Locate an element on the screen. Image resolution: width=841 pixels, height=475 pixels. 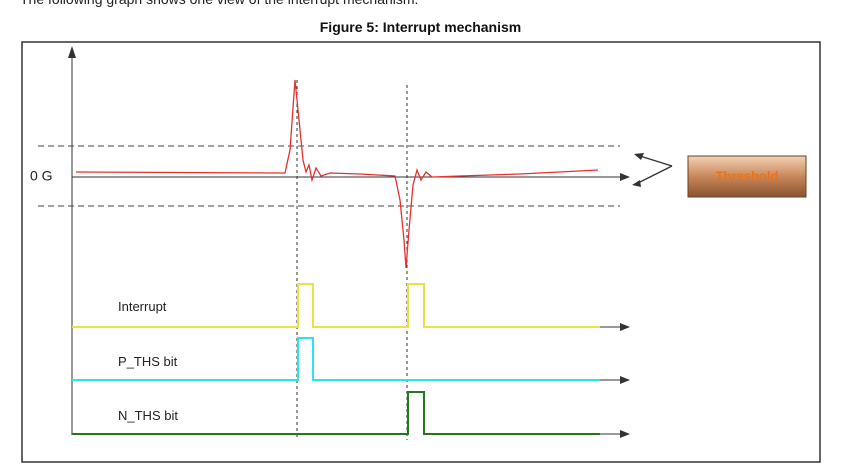
signal-label: N_THS bit is located at coordinates (148, 415).